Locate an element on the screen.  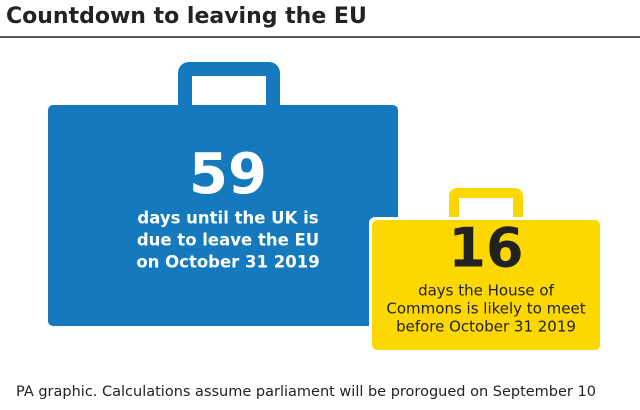
title: Countdown to leaving the EU is located at coordinates (186, 16).